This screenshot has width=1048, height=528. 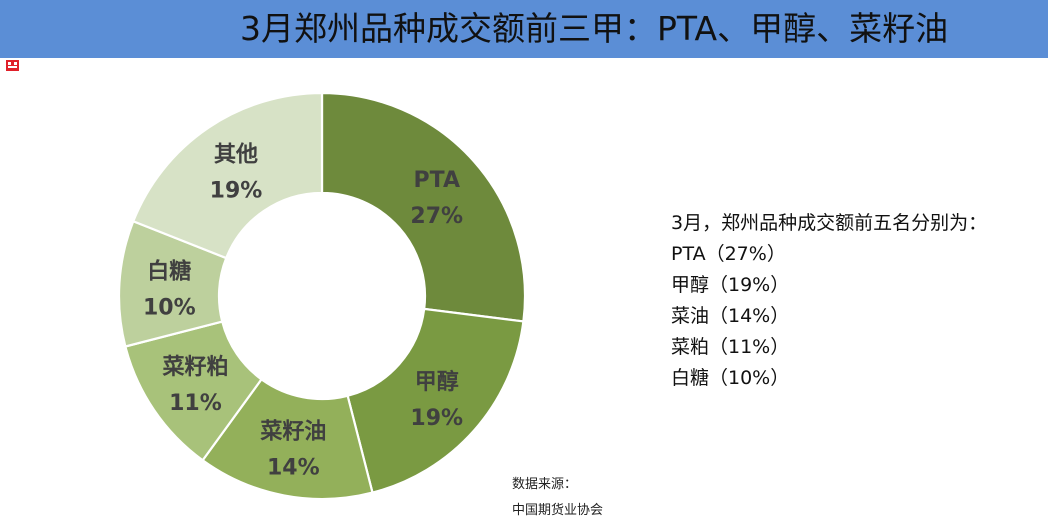 What do you see at coordinates (169, 307) in the screenshot?
I see `slice-percent-label: 10%` at bounding box center [169, 307].